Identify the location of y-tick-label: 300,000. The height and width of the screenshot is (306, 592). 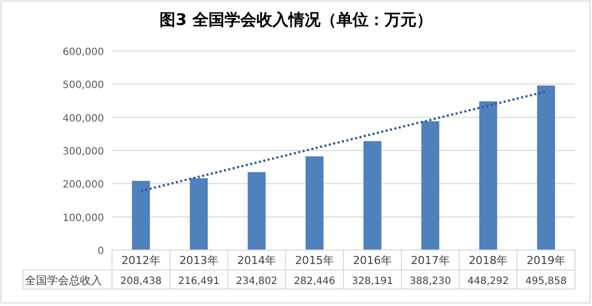
(83, 152).